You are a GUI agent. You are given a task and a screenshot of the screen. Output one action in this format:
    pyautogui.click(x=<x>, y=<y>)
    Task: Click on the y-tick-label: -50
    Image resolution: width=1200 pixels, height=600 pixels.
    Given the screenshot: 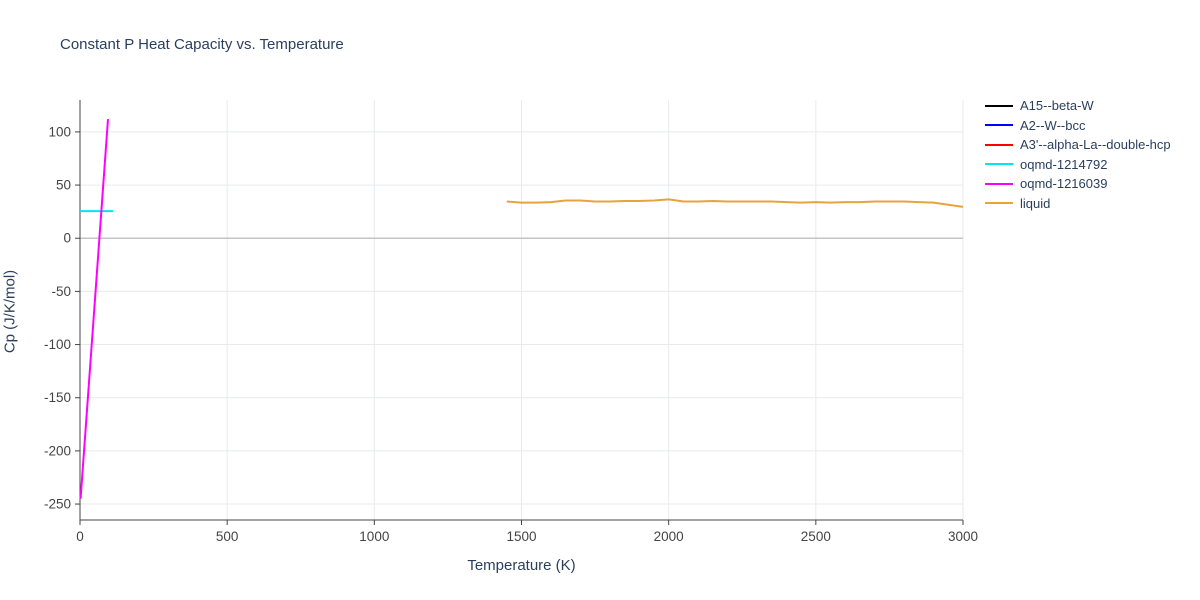 What is the action you would take?
    pyautogui.click(x=61, y=291)
    